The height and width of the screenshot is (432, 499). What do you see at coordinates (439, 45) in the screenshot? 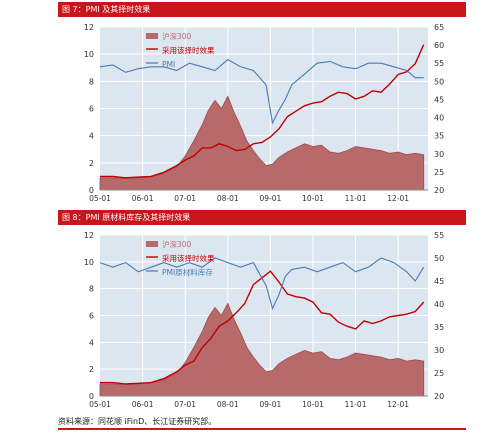
I see `y-right-tick-label: 60` at bounding box center [439, 45].